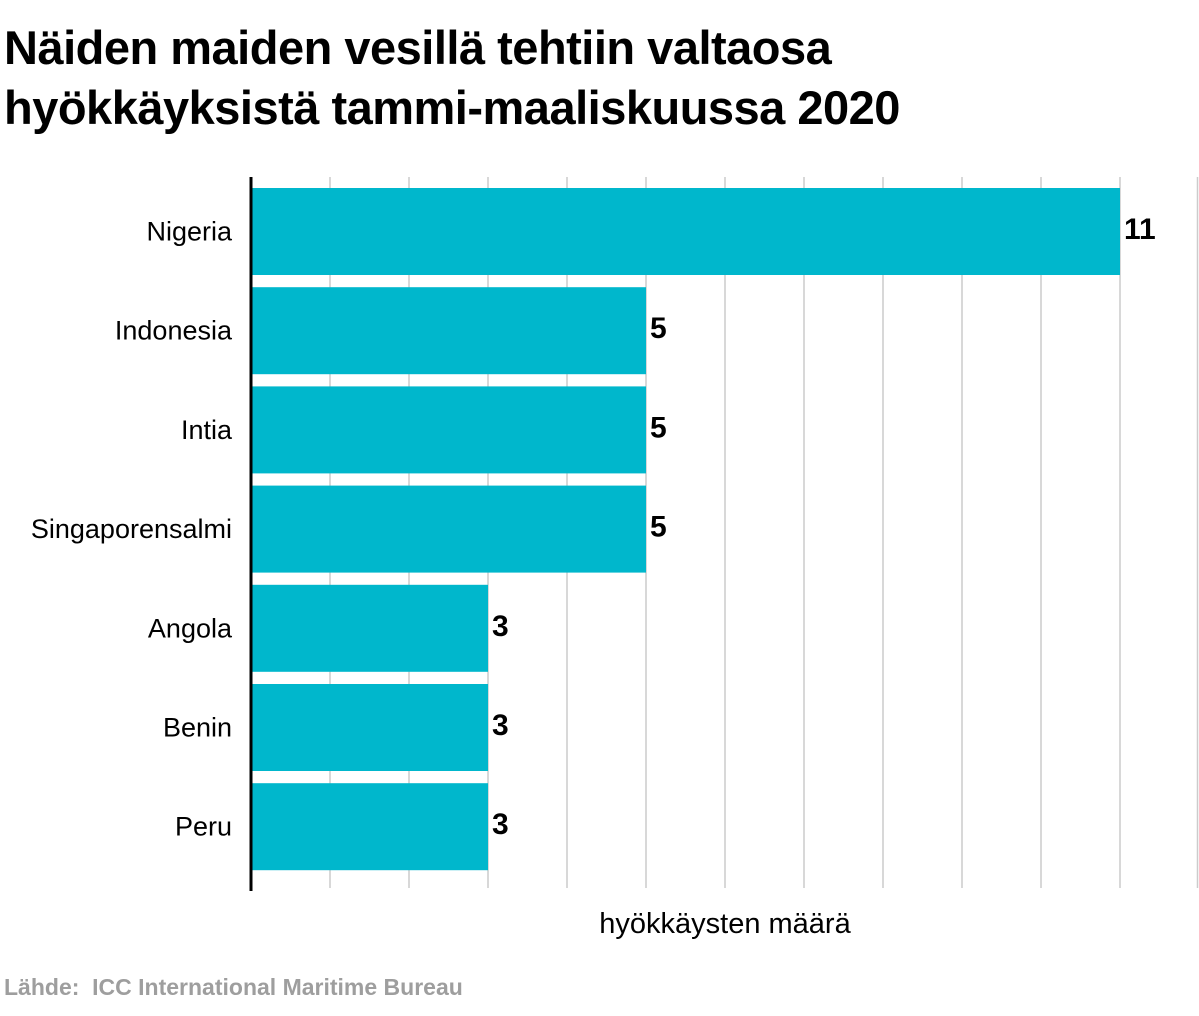 This screenshot has width=1199, height=1016. I want to click on category-label: Indonesia, so click(174, 331).